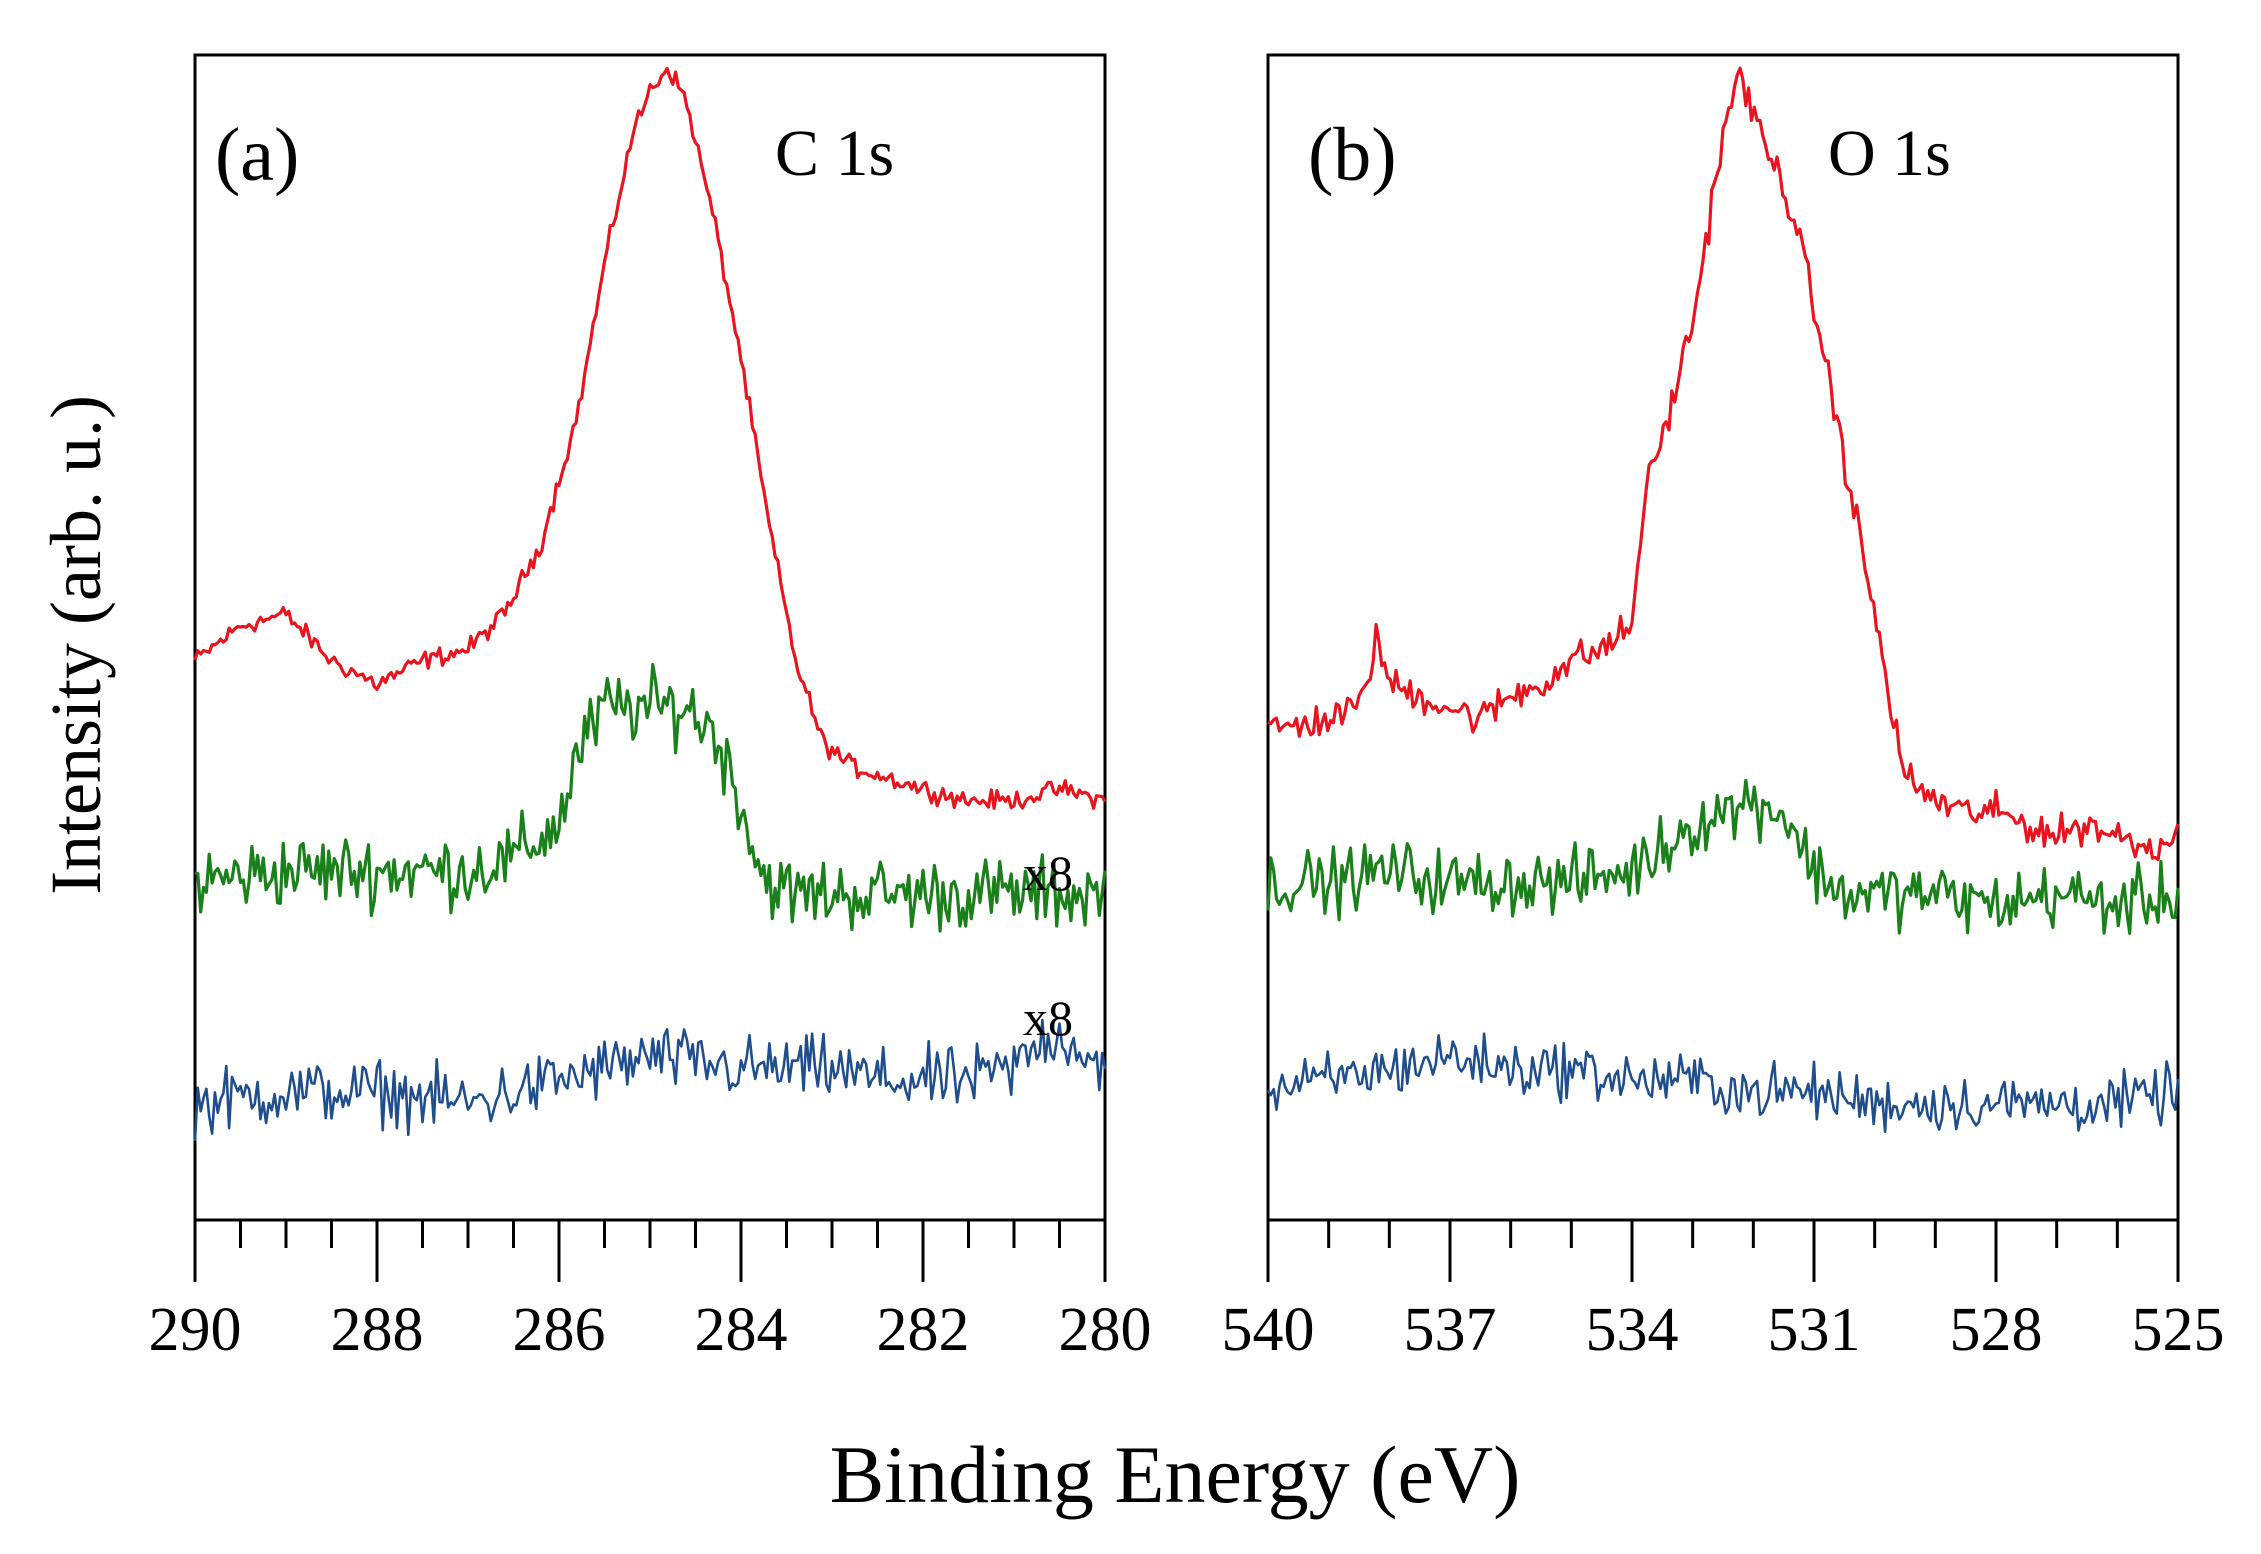 This screenshot has height=1554, width=2261. What do you see at coordinates (1352, 155) in the screenshot?
I see `panel-b-label: (b)` at bounding box center [1352, 155].